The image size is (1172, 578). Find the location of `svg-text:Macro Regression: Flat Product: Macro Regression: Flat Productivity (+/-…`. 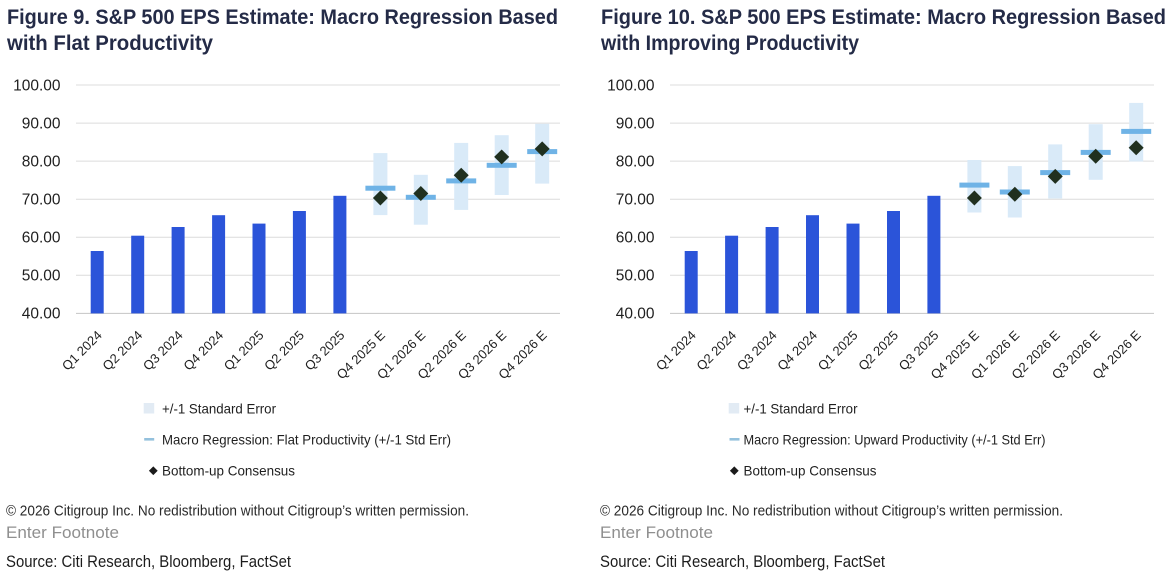

svg-text:Macro Regression: Flat Product: Macro Regression: Flat Productivity (+/-… is located at coordinates (306, 439).